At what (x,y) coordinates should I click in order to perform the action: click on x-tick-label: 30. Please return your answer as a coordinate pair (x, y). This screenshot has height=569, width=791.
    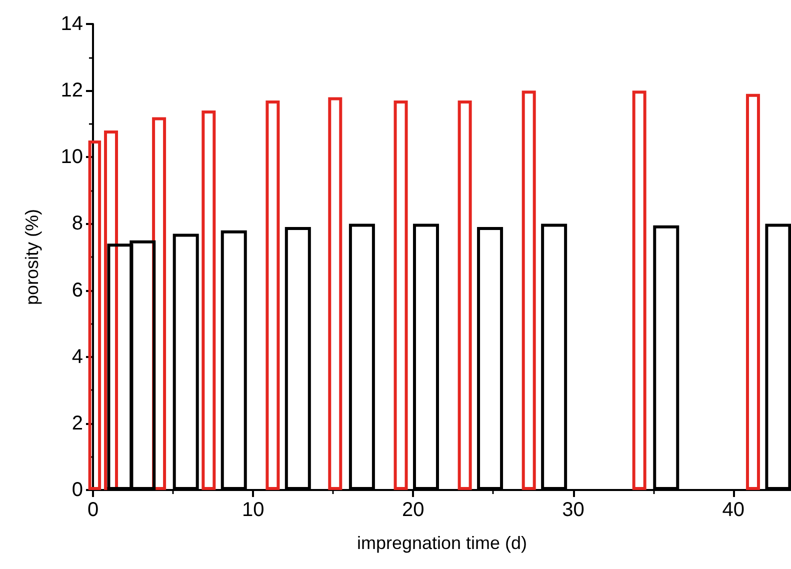
    Looking at the image, I should click on (573, 510).